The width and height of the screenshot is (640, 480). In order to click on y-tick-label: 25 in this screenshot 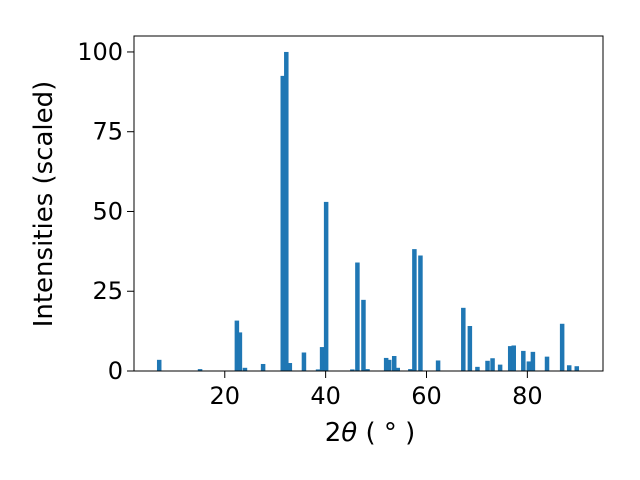, I will do `click(107, 291)`.